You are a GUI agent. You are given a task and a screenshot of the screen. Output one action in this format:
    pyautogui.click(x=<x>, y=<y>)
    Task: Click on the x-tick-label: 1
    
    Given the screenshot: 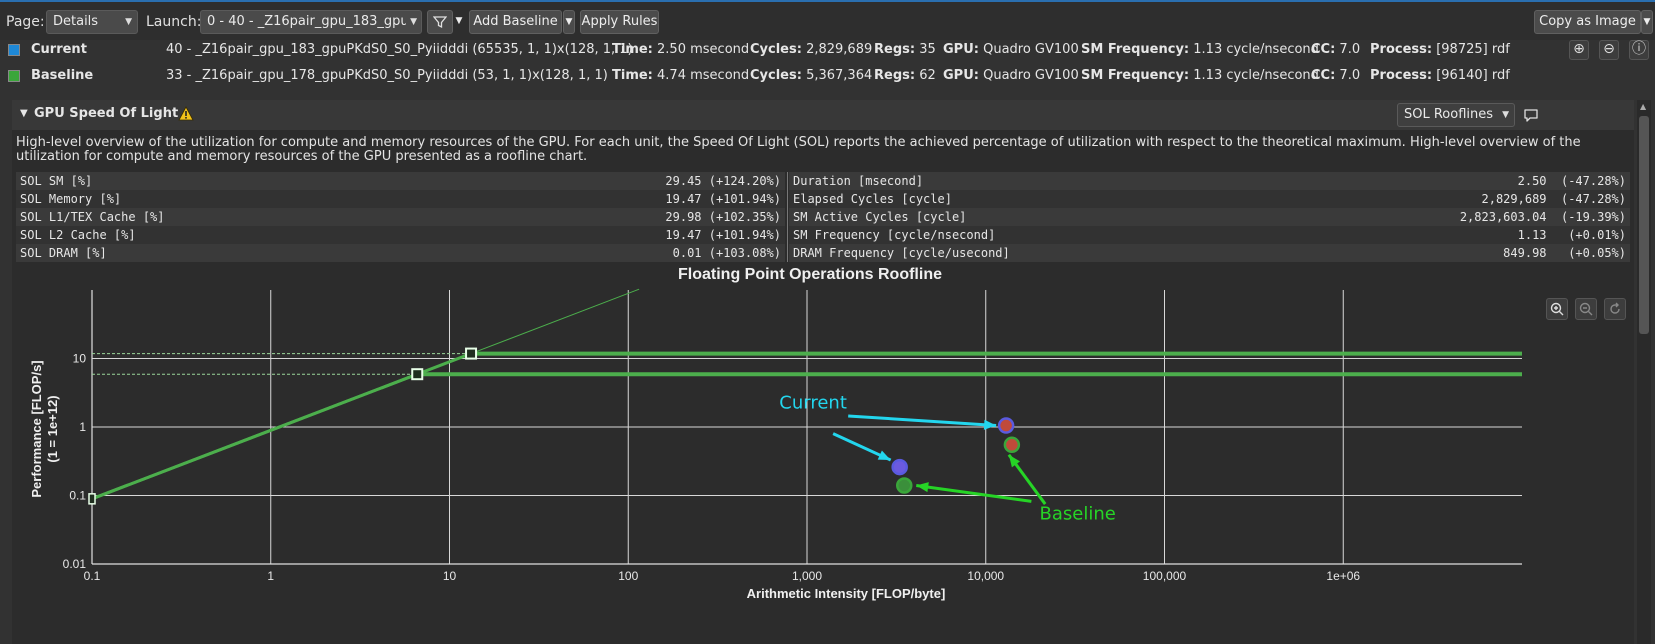 What is the action you would take?
    pyautogui.click(x=270, y=576)
    